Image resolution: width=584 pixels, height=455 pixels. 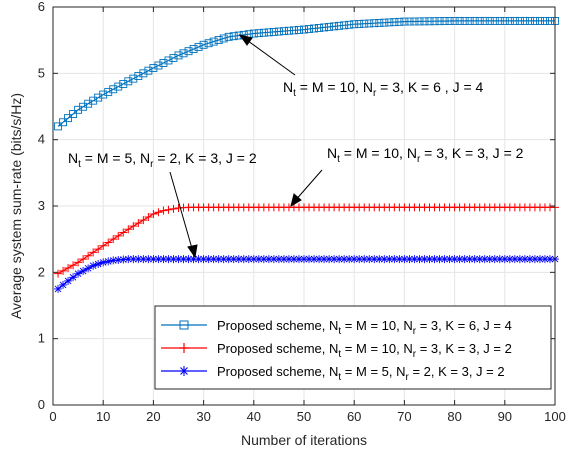 What do you see at coordinates (419, 159) in the screenshot?
I see `annotation-3users-10ant-sub2: r` at bounding box center [419, 159].